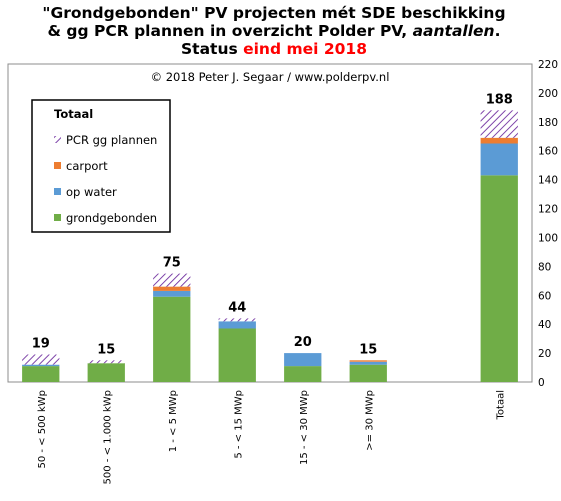  I want to click on y-tick-label-2: 40, so click(544, 325).